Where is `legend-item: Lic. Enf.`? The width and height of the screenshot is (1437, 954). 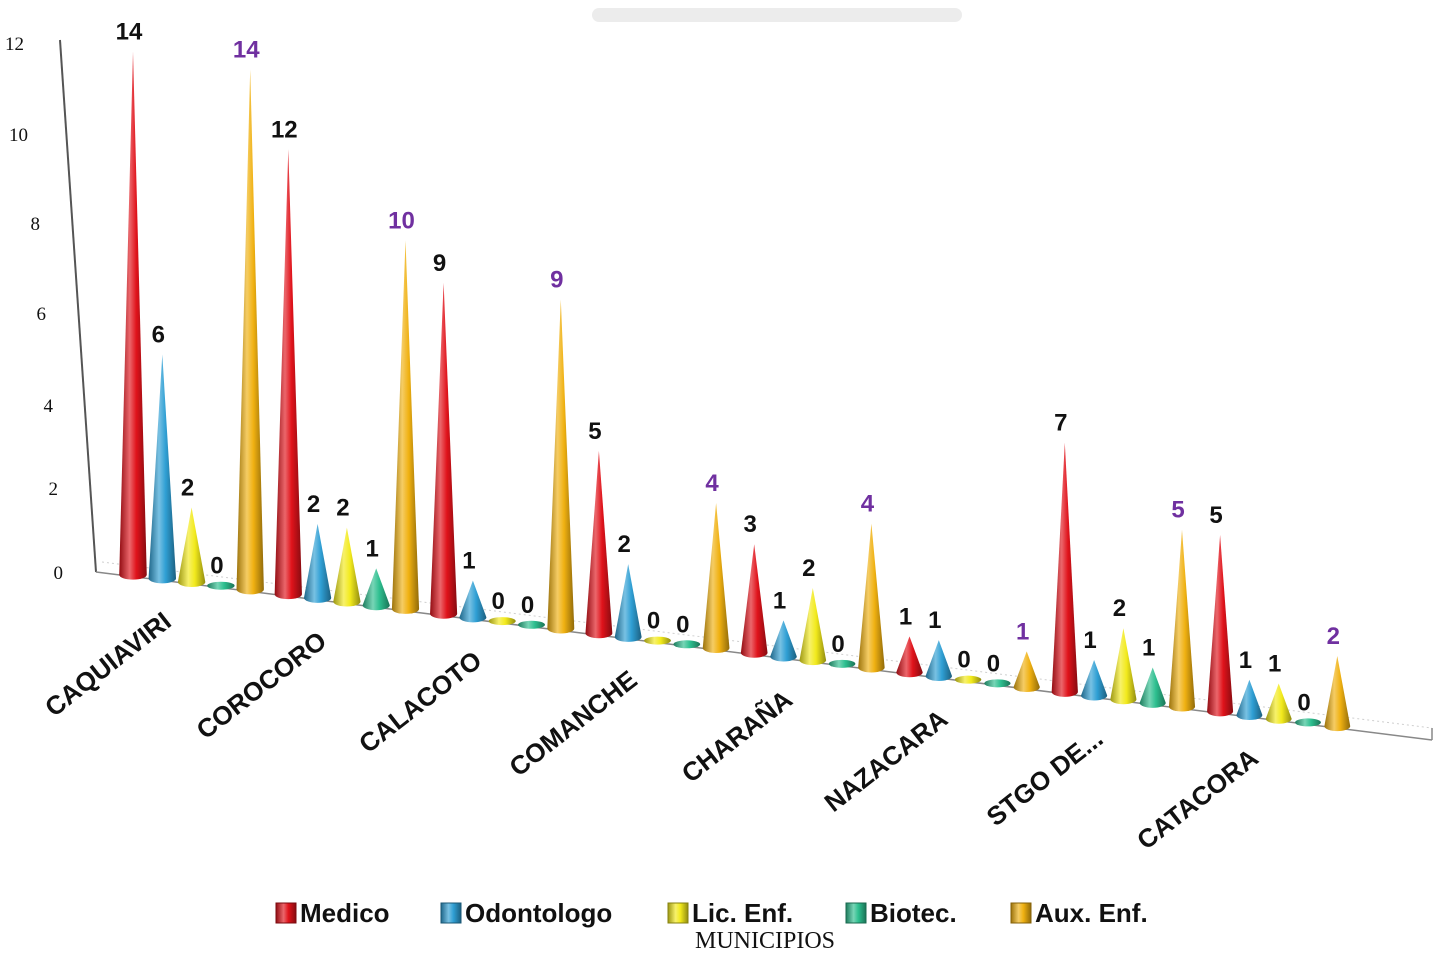 legend-item: Lic. Enf. is located at coordinates (730, 913).